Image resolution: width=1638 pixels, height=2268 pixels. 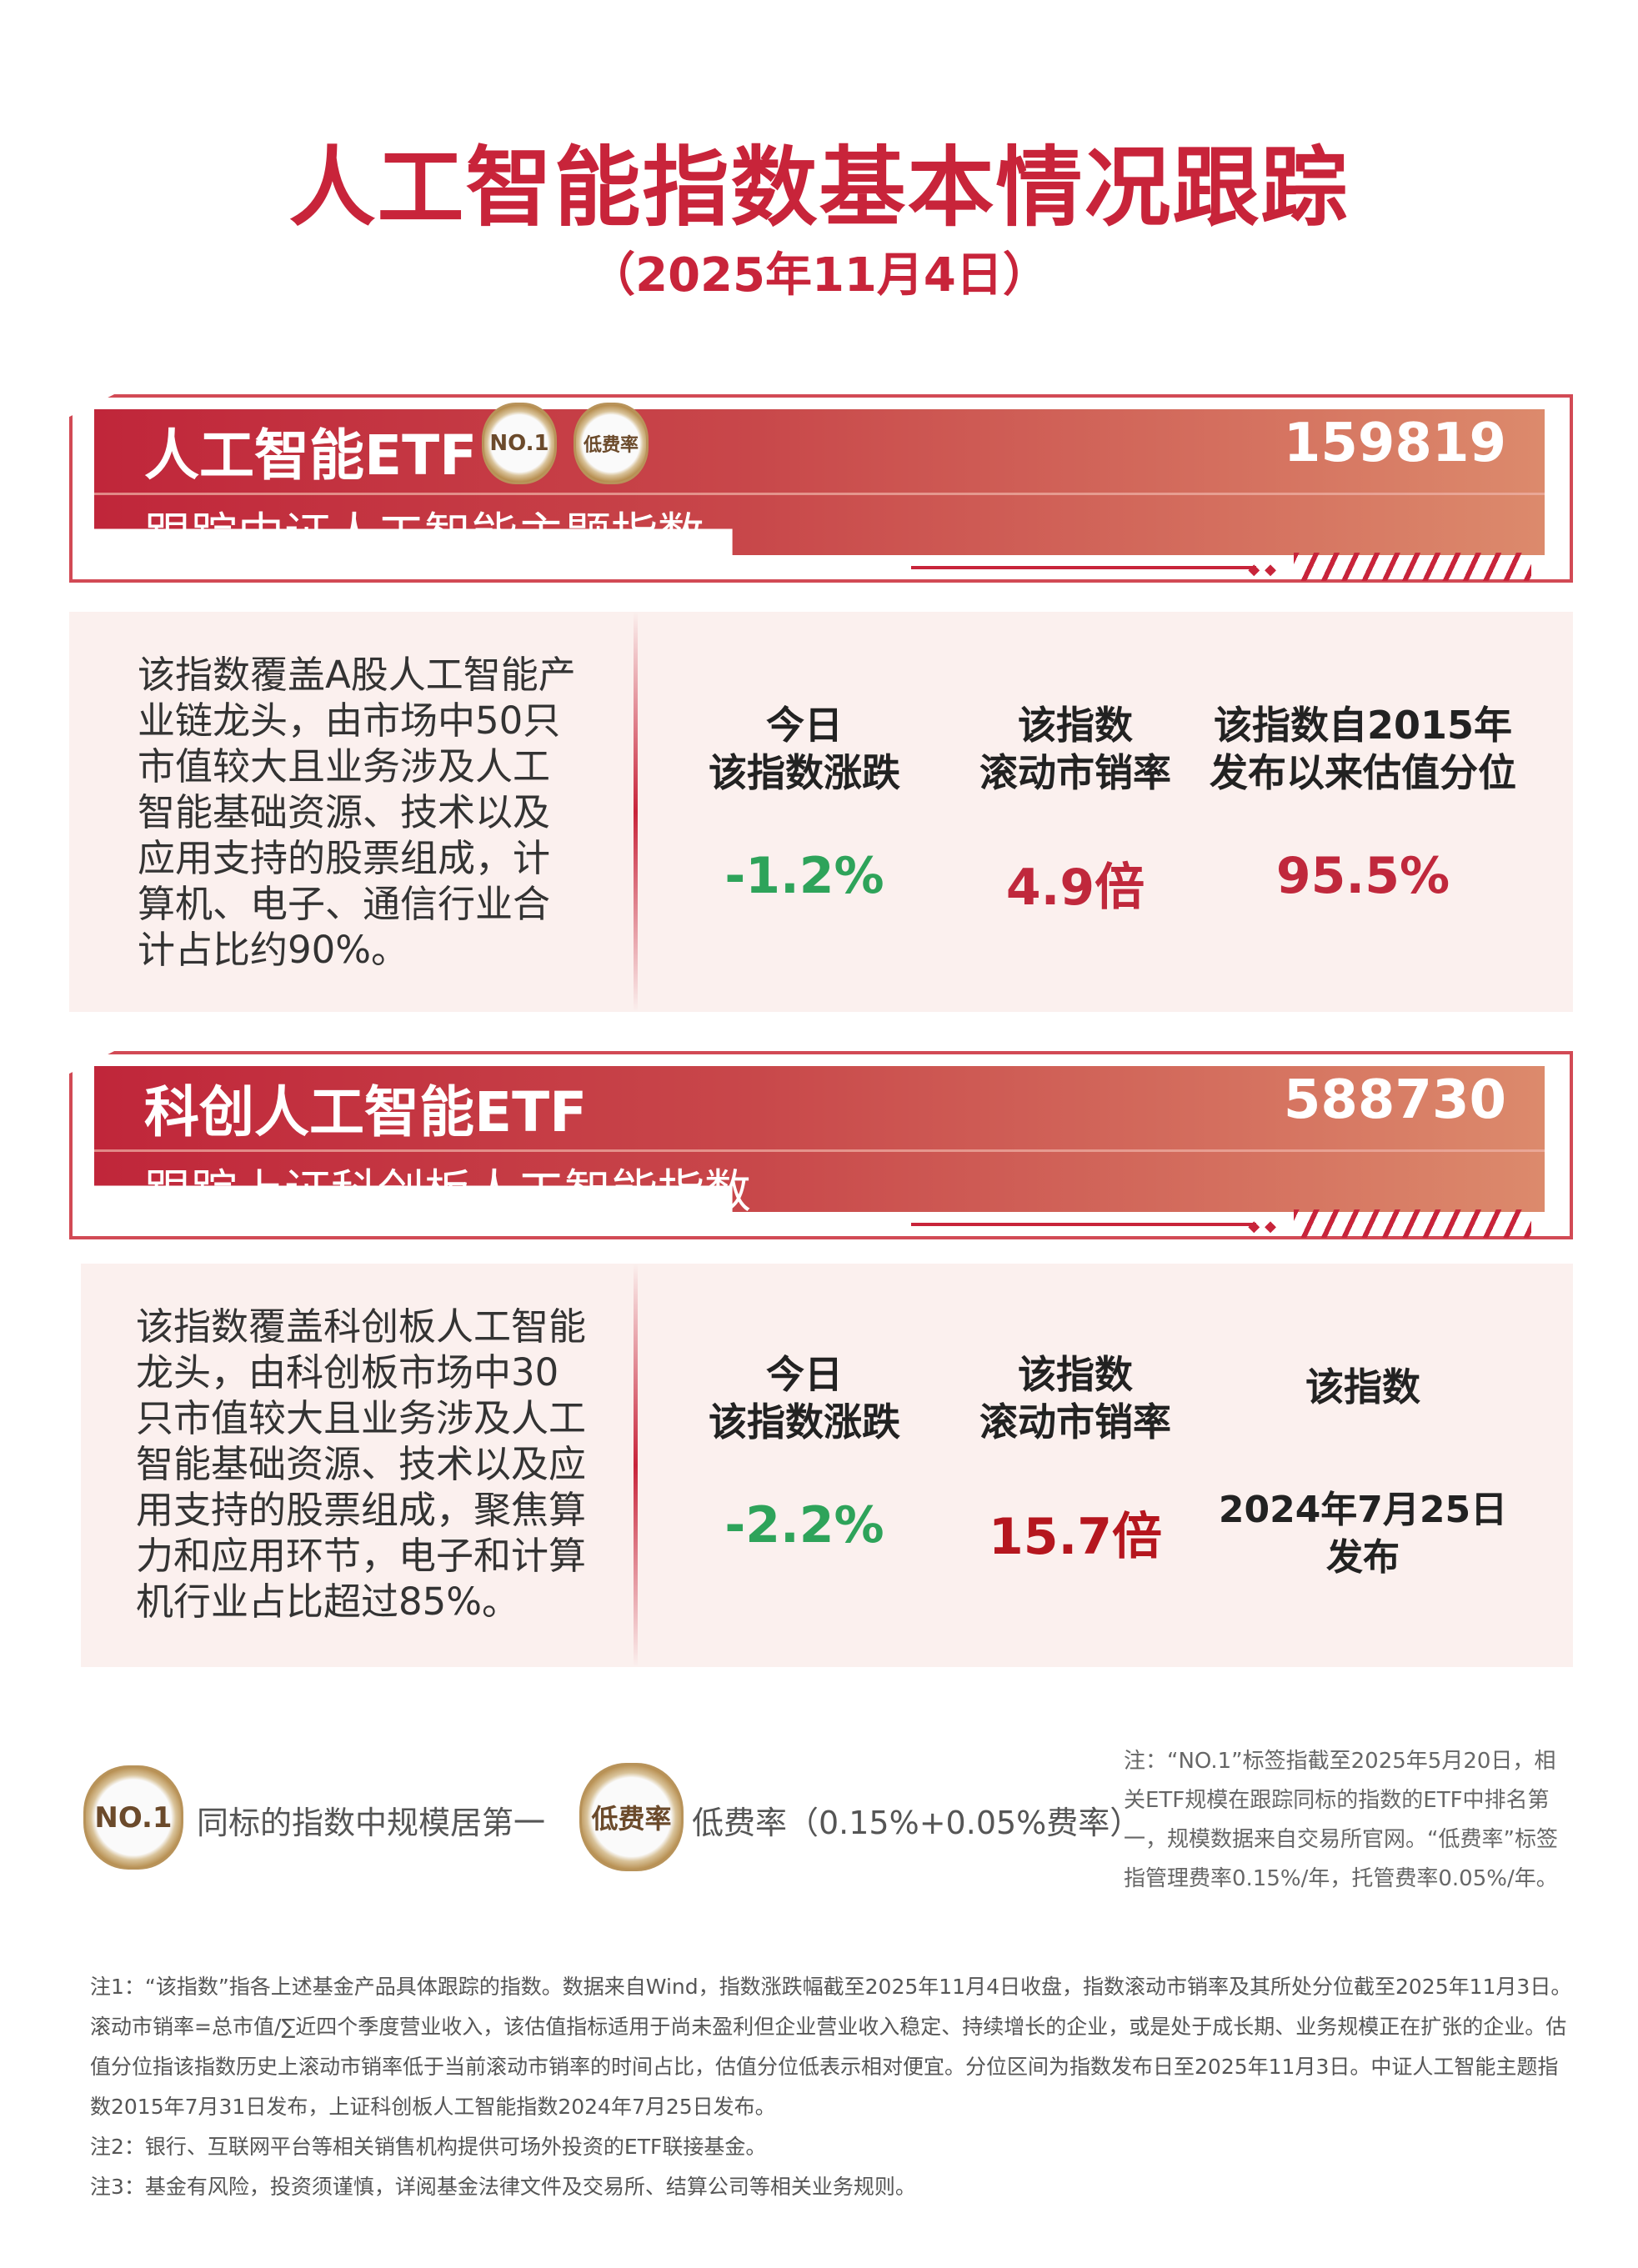 What do you see at coordinates (428, 2147) in the screenshot?
I see `footnote-2: 注2：银行、互联网平台等相关销售机构提供可场外投资的ETF联接基金。` at bounding box center [428, 2147].